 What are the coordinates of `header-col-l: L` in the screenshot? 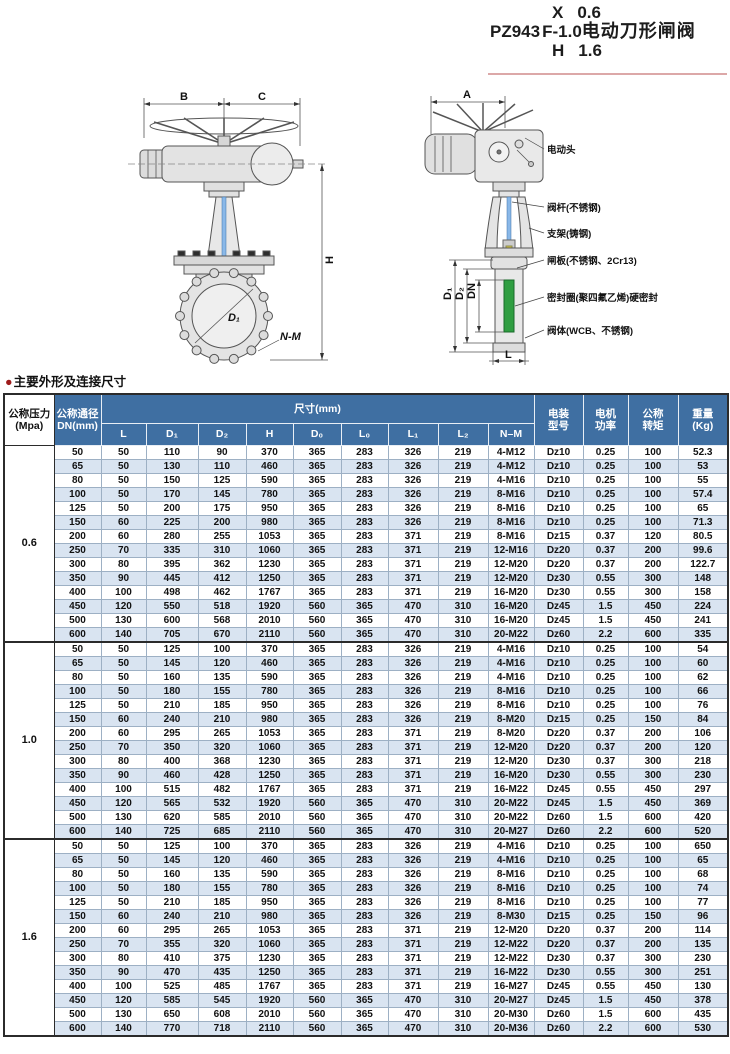 It's located at (123, 434).